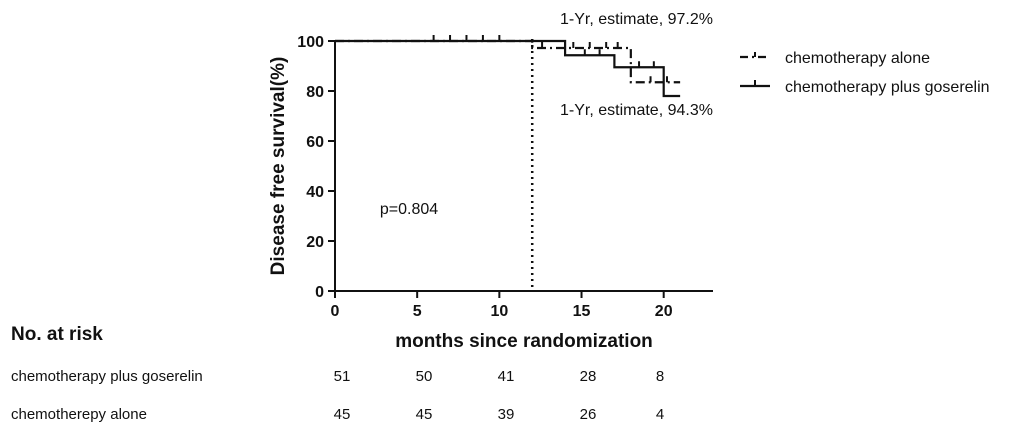 This screenshot has height=427, width=1022. What do you see at coordinates (588, 414) in the screenshot?
I see `risk-value: 26` at bounding box center [588, 414].